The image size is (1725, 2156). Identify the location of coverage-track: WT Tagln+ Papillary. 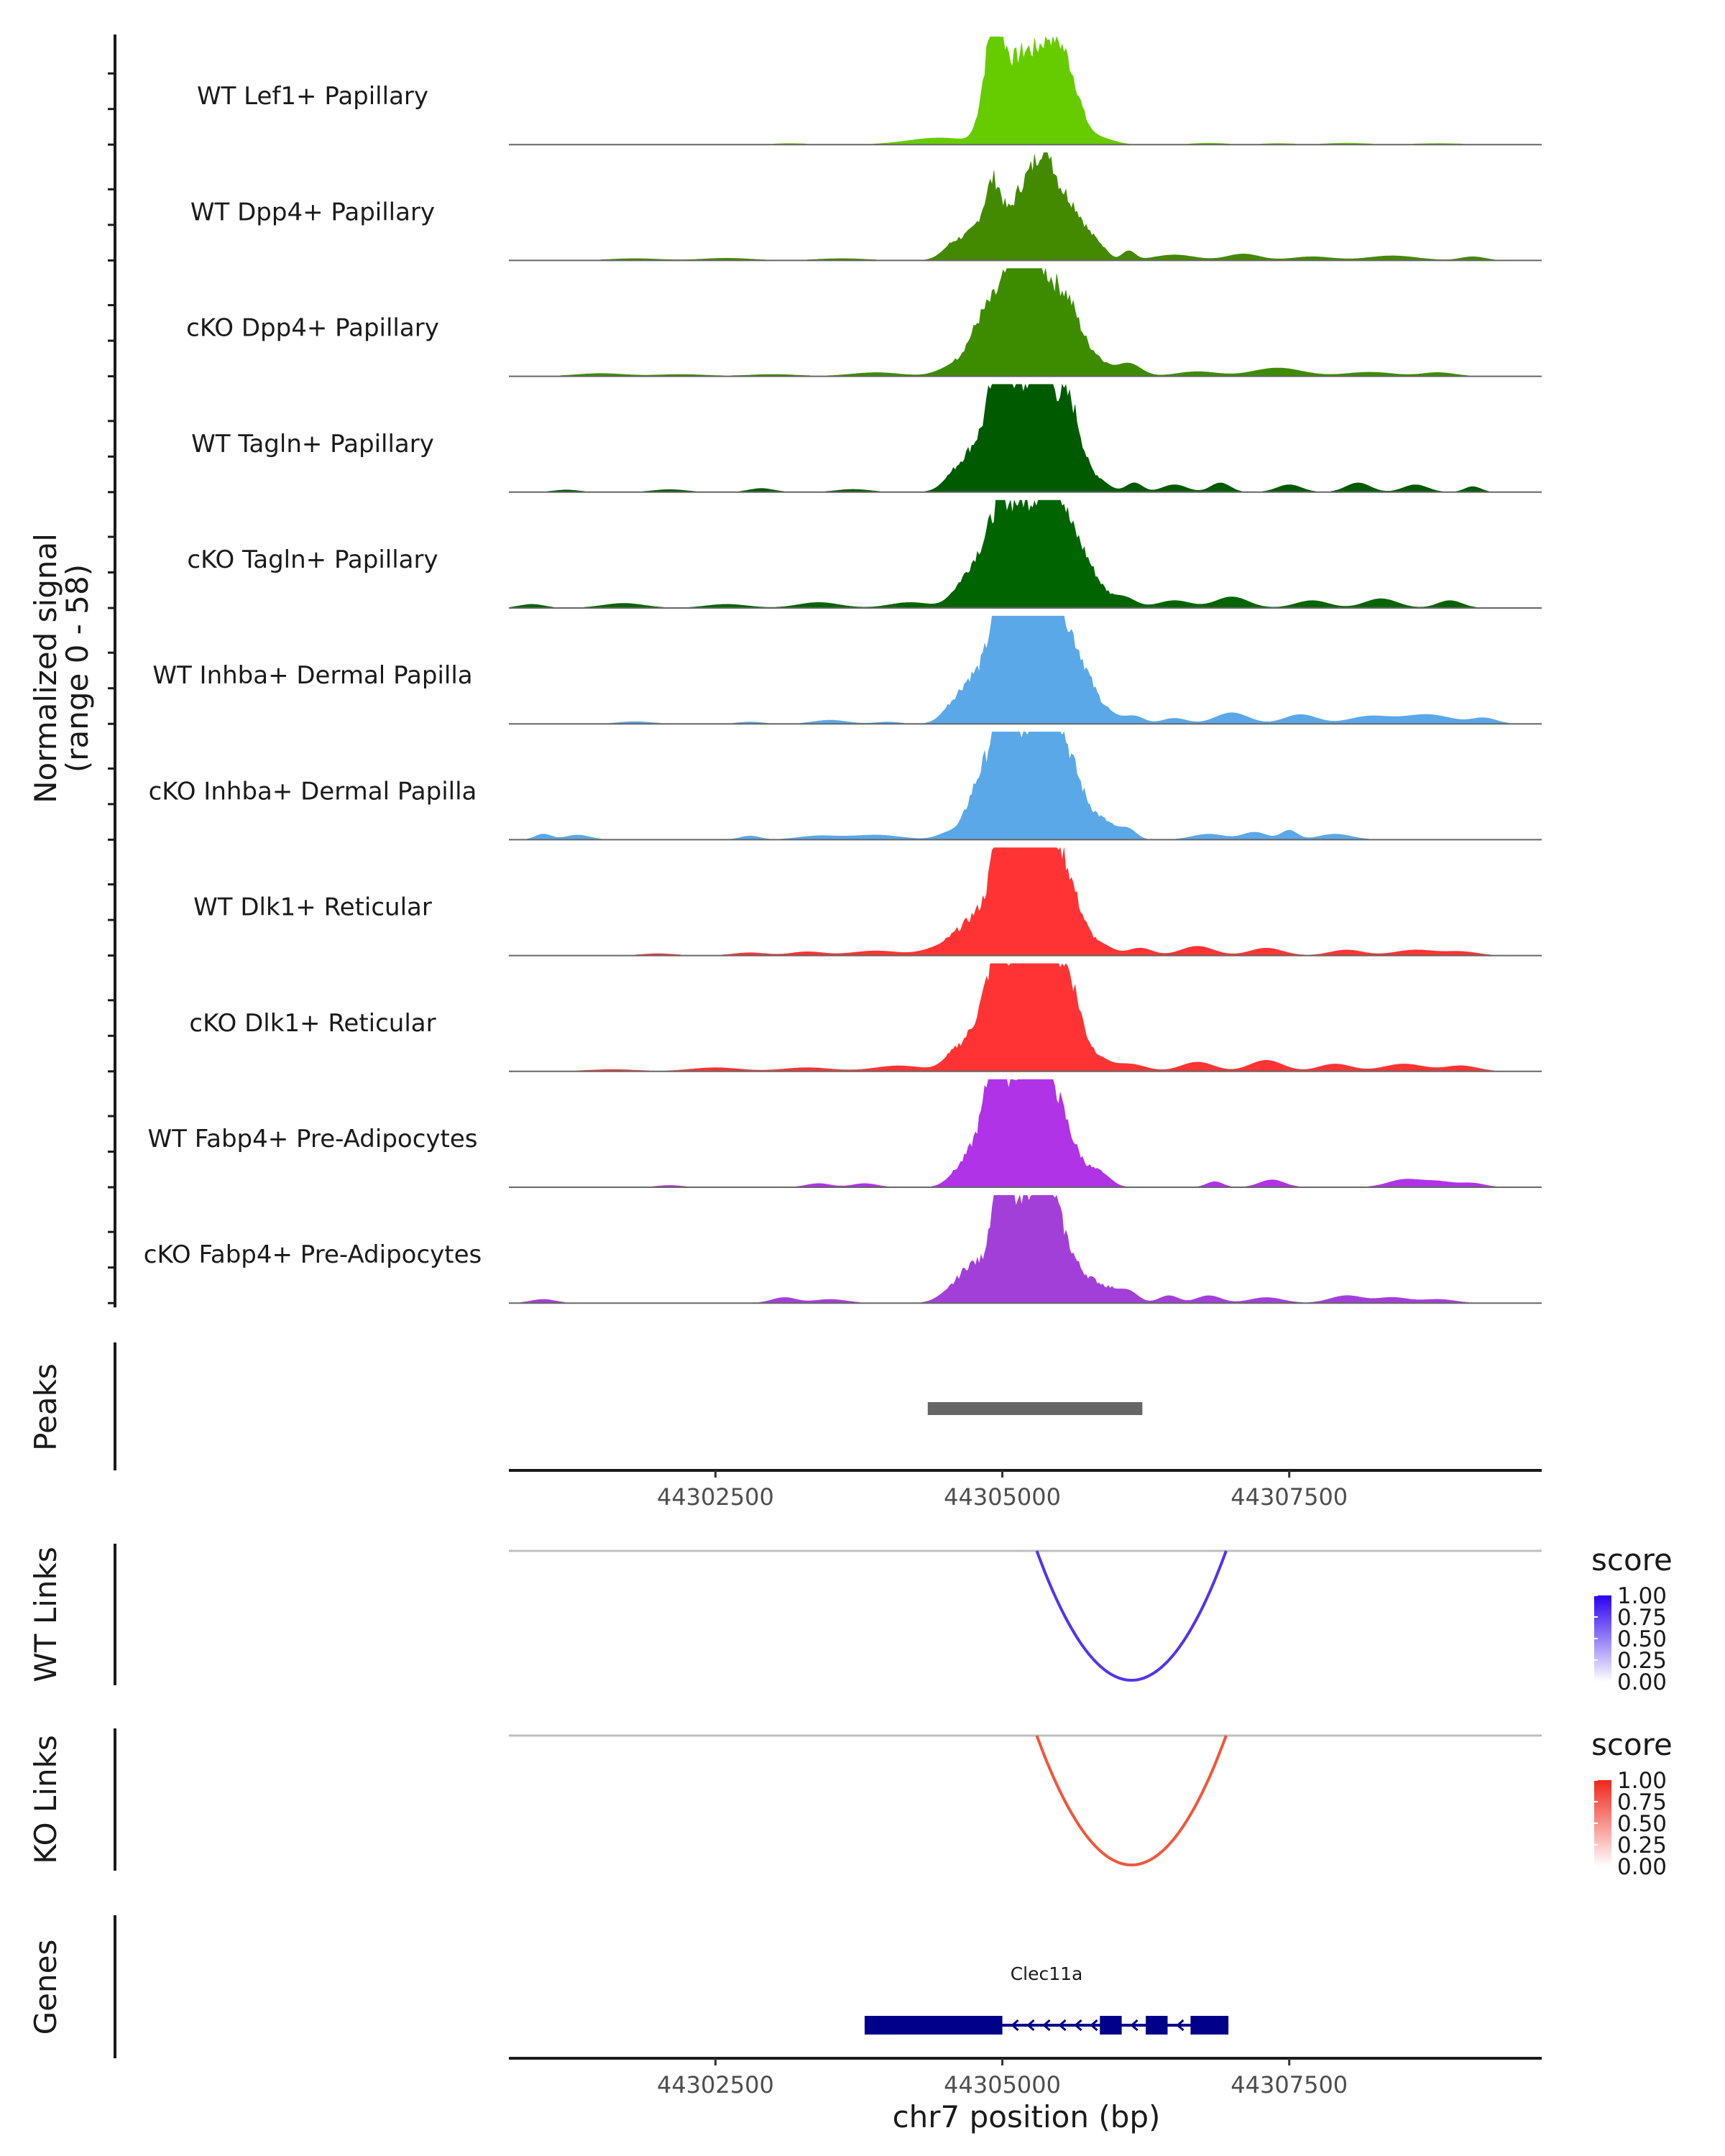
(866, 438).